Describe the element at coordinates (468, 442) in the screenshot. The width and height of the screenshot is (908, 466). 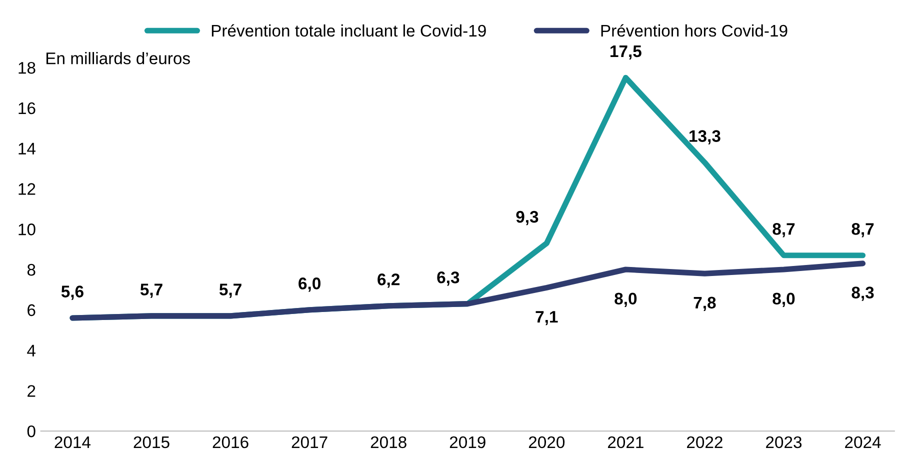
I see `x-tick-label: 2019` at that location.